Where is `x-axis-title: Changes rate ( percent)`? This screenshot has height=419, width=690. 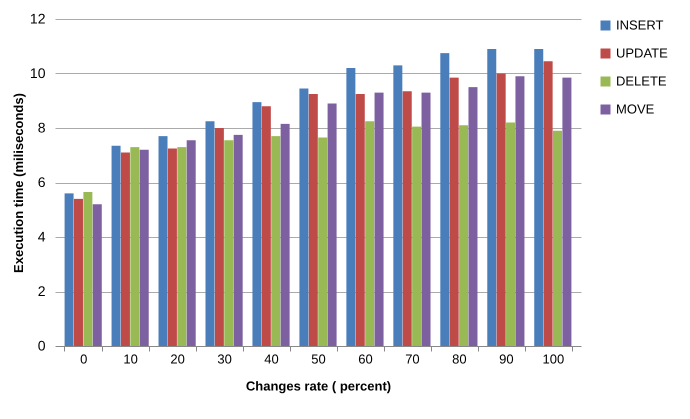 x-axis-title: Changes rate ( percent) is located at coordinates (319, 386).